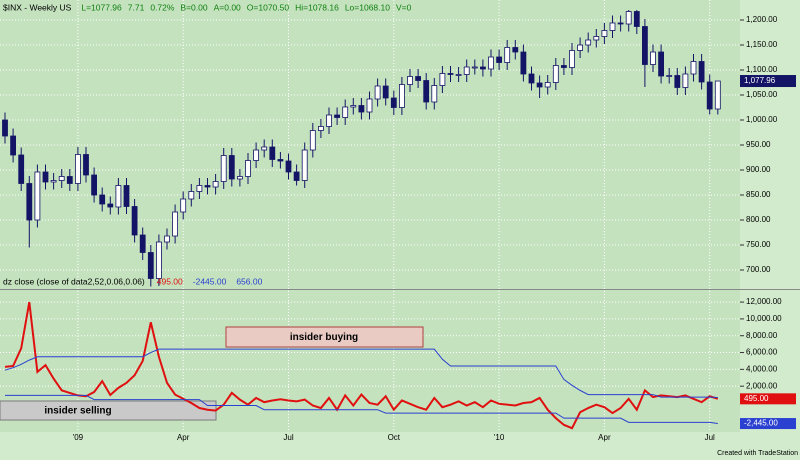  I want to click on y-tick-label: 1,000.00, so click(762, 119).